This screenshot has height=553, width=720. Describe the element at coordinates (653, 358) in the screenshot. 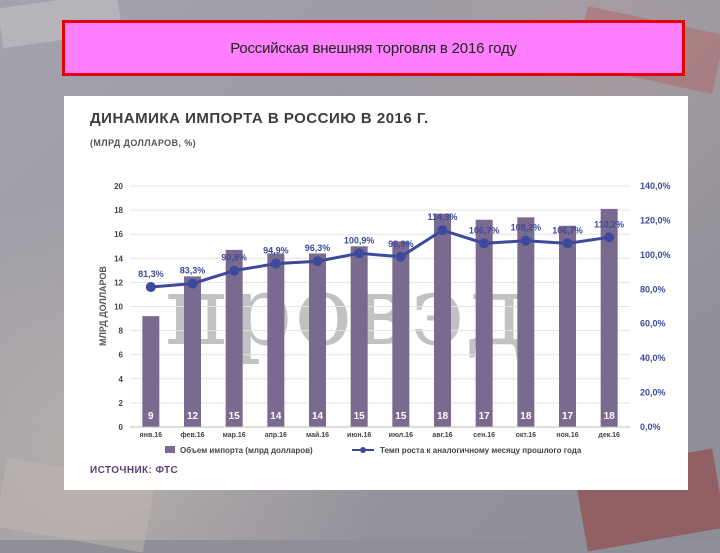

I see `y2-tick-label: 40,0%` at that location.